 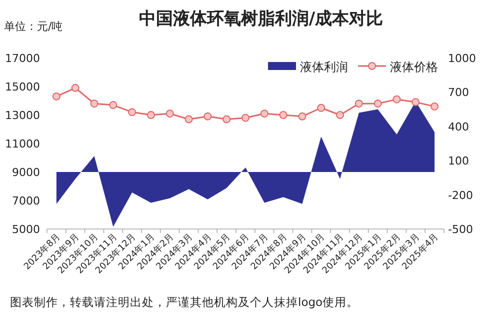 What do you see at coordinates (460, 229) in the screenshot?
I see `y2-tick-label: -500` at bounding box center [460, 229].